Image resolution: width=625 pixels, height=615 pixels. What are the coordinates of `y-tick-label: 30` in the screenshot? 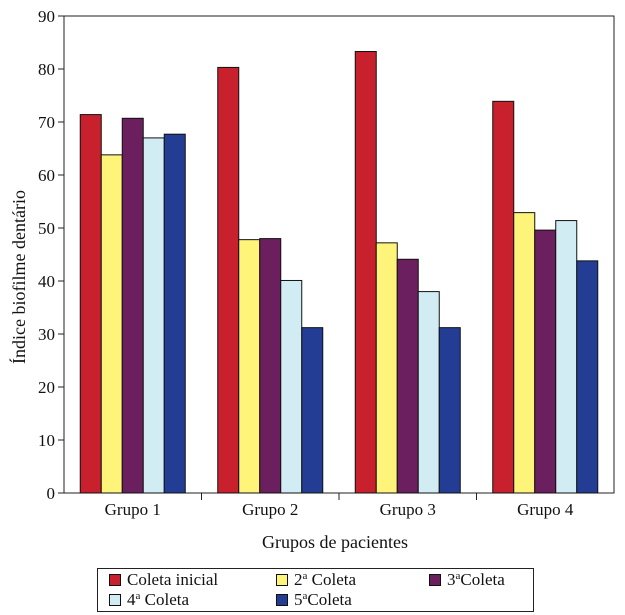 It's located at (46, 334).